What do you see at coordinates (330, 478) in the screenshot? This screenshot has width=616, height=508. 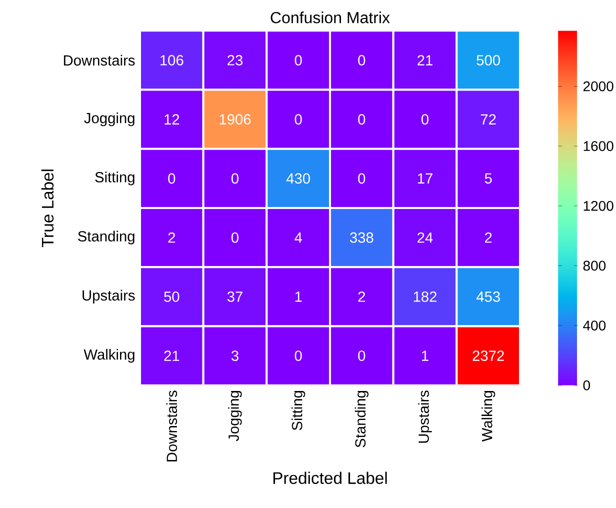 I see `x-axis-title: Predicted Label` at bounding box center [330, 478].